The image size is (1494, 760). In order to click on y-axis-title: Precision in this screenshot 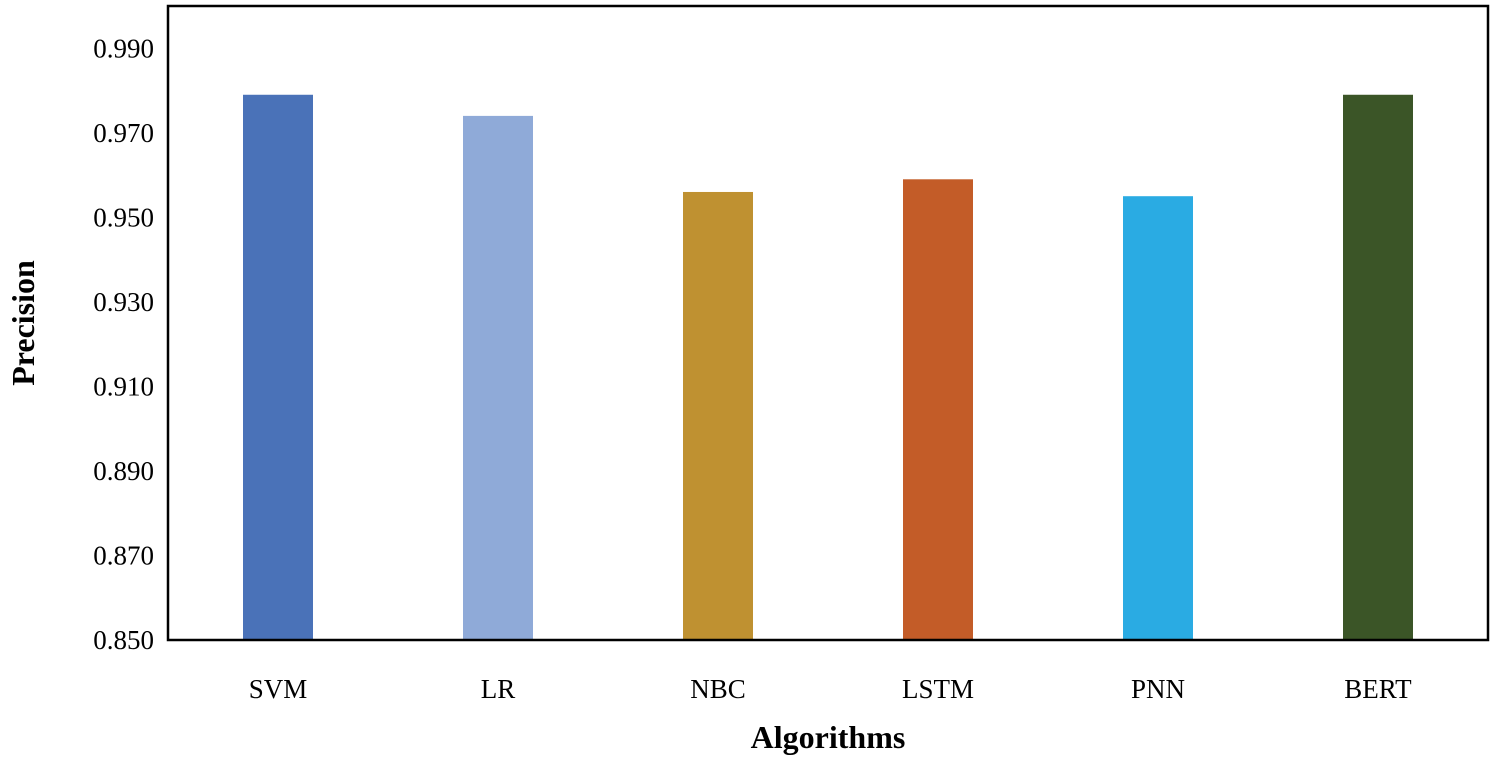, I will do `click(23, 323)`.